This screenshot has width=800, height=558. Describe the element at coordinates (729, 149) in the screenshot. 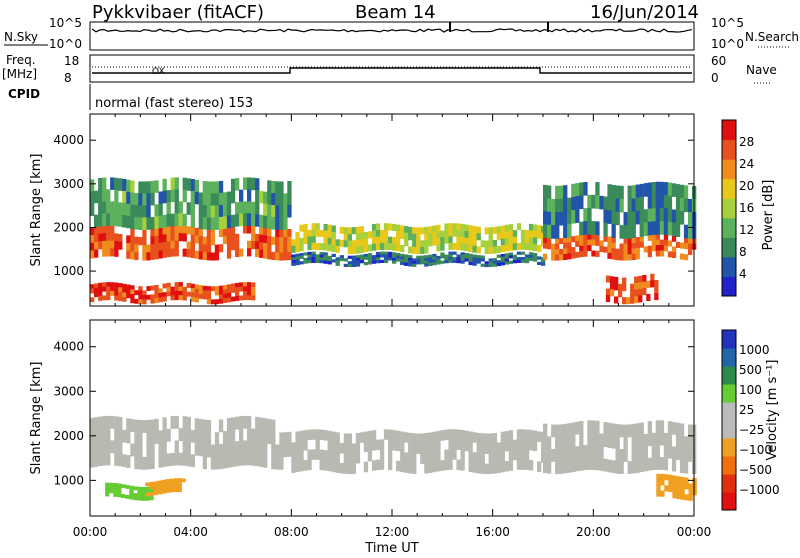

I see `colorbar-swatch` at that location.